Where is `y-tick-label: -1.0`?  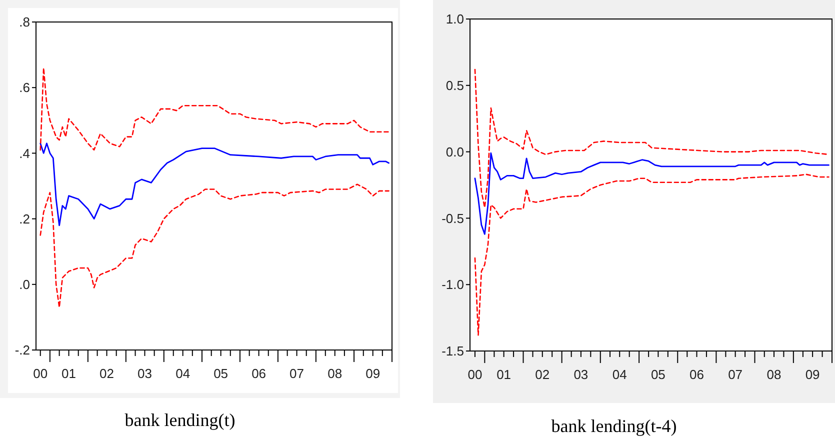
y-tick-label: -1.0 is located at coordinates (453, 284).